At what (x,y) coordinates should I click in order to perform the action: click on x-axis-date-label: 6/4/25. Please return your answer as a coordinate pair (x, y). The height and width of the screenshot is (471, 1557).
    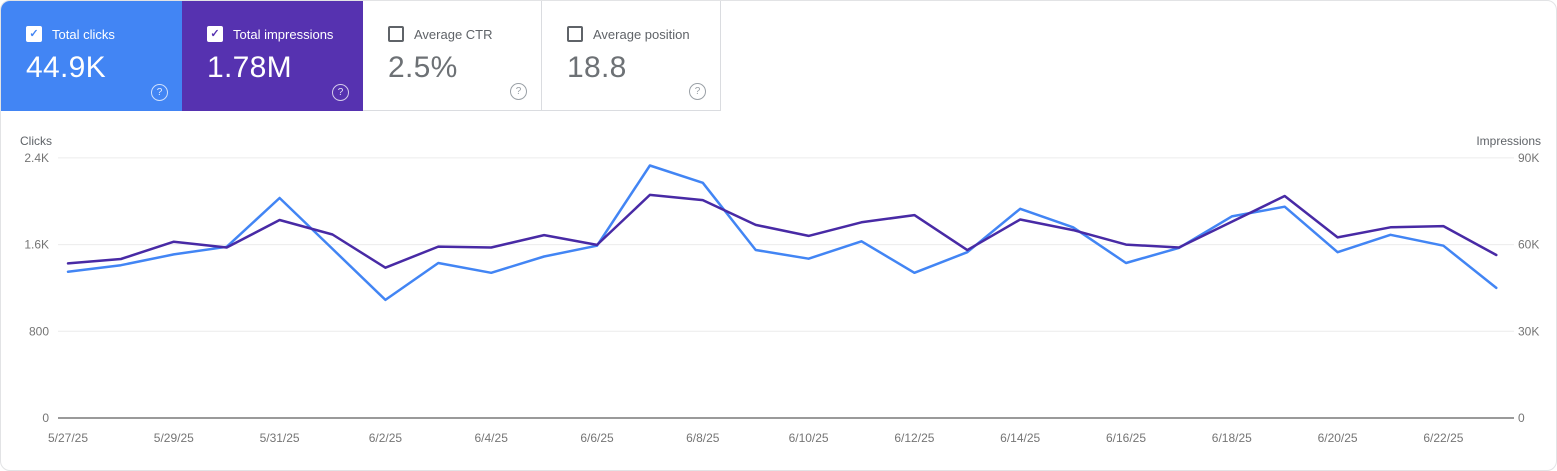
    Looking at the image, I should click on (492, 438).